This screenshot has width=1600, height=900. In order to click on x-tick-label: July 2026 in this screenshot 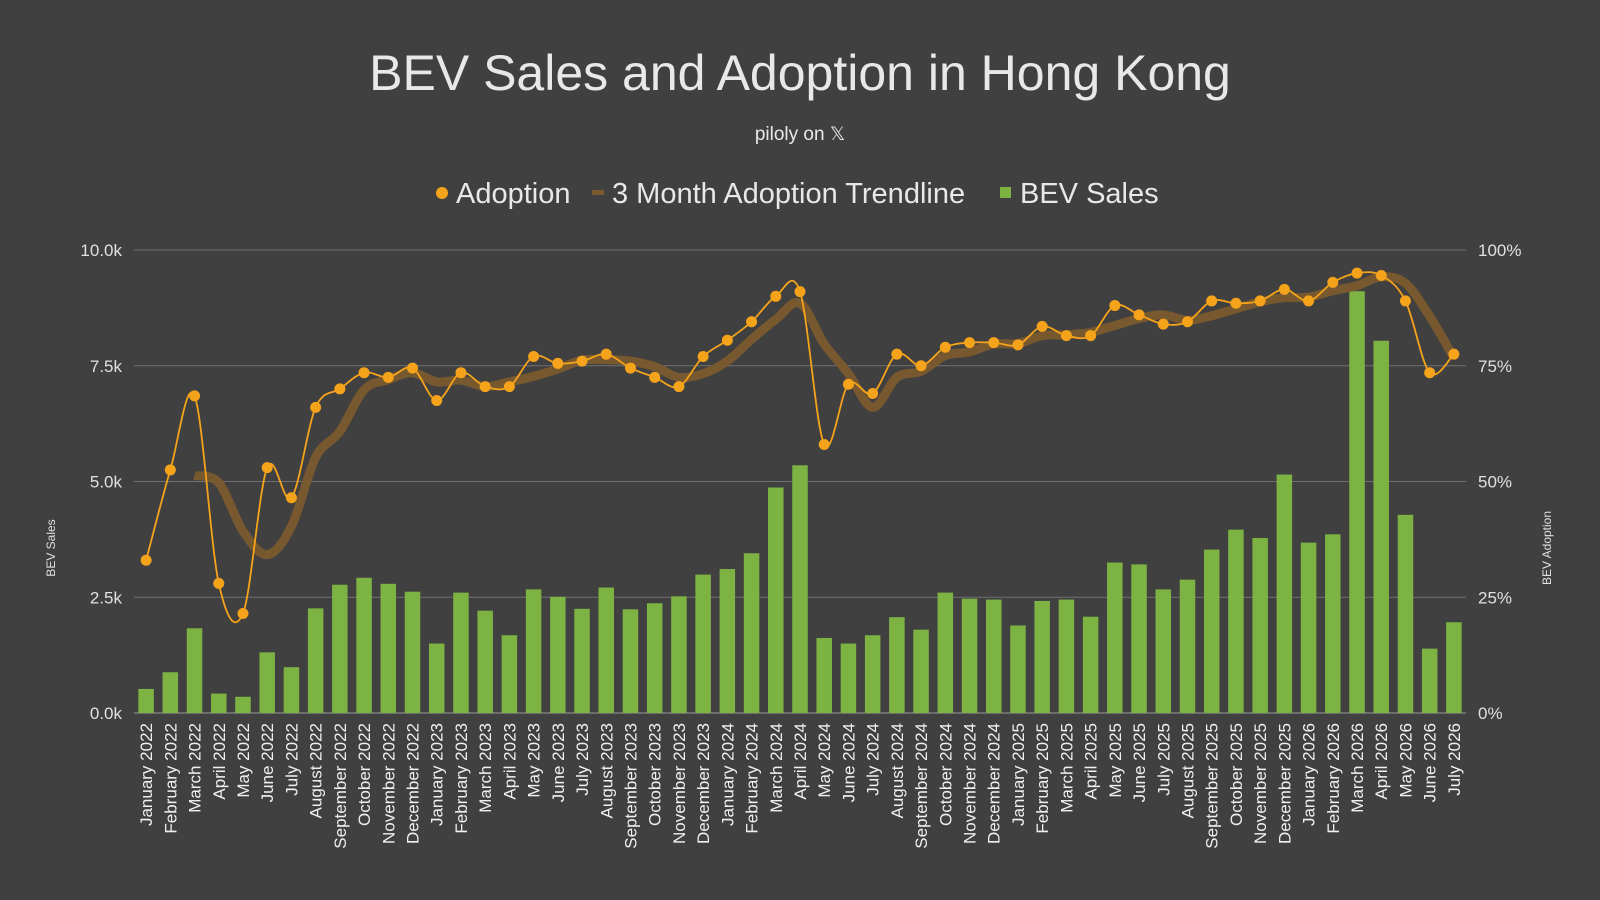, I will do `click(1454, 759)`.